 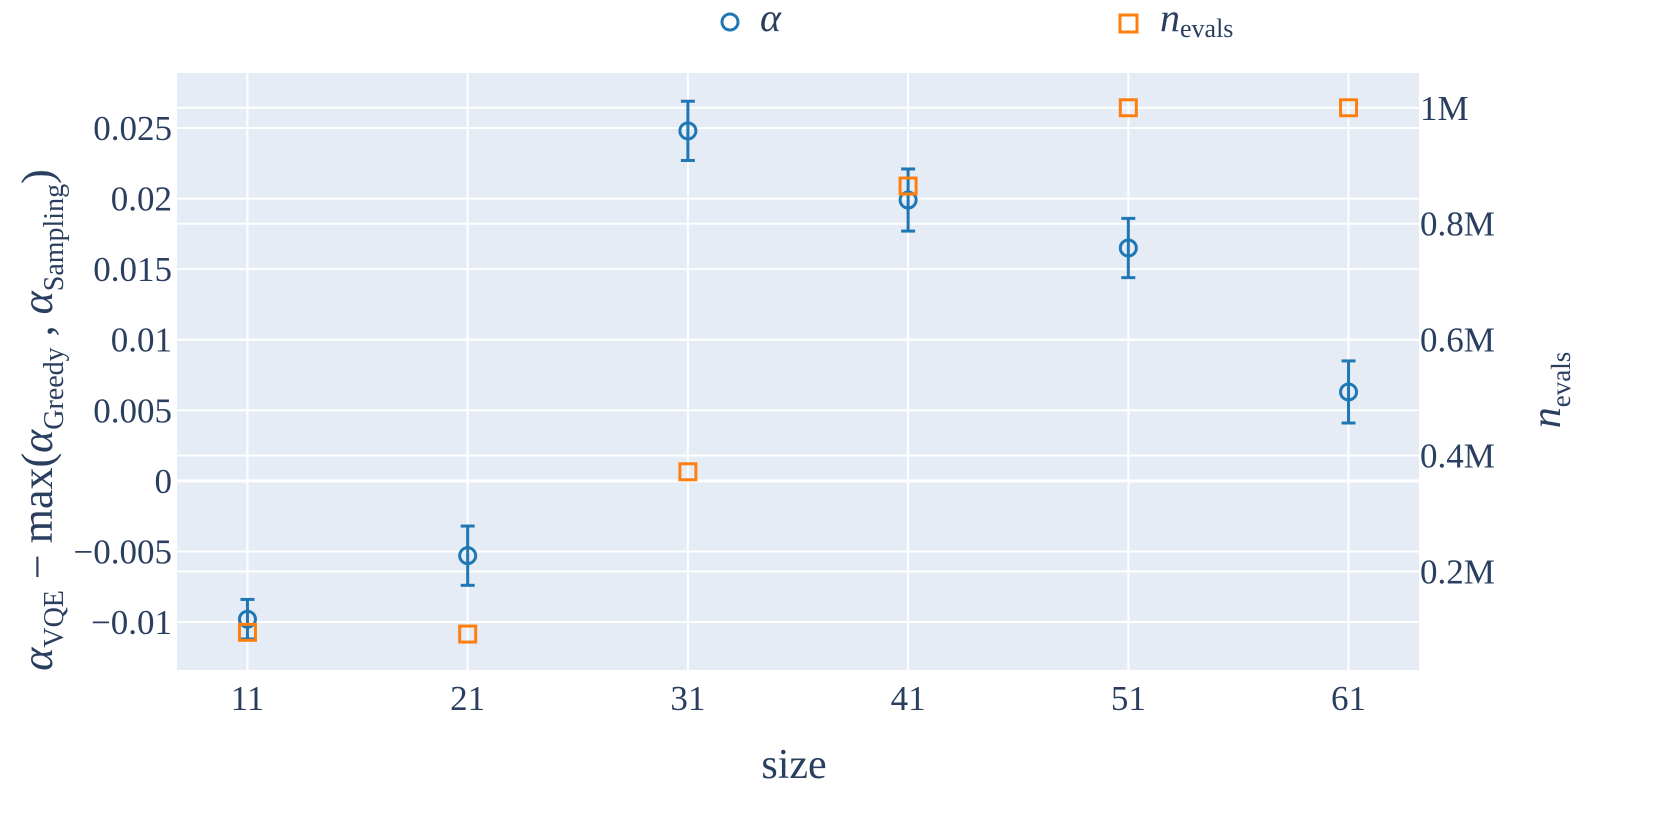 What do you see at coordinates (1444, 108) in the screenshot?
I see `y-right-tick-label: 1M` at bounding box center [1444, 108].